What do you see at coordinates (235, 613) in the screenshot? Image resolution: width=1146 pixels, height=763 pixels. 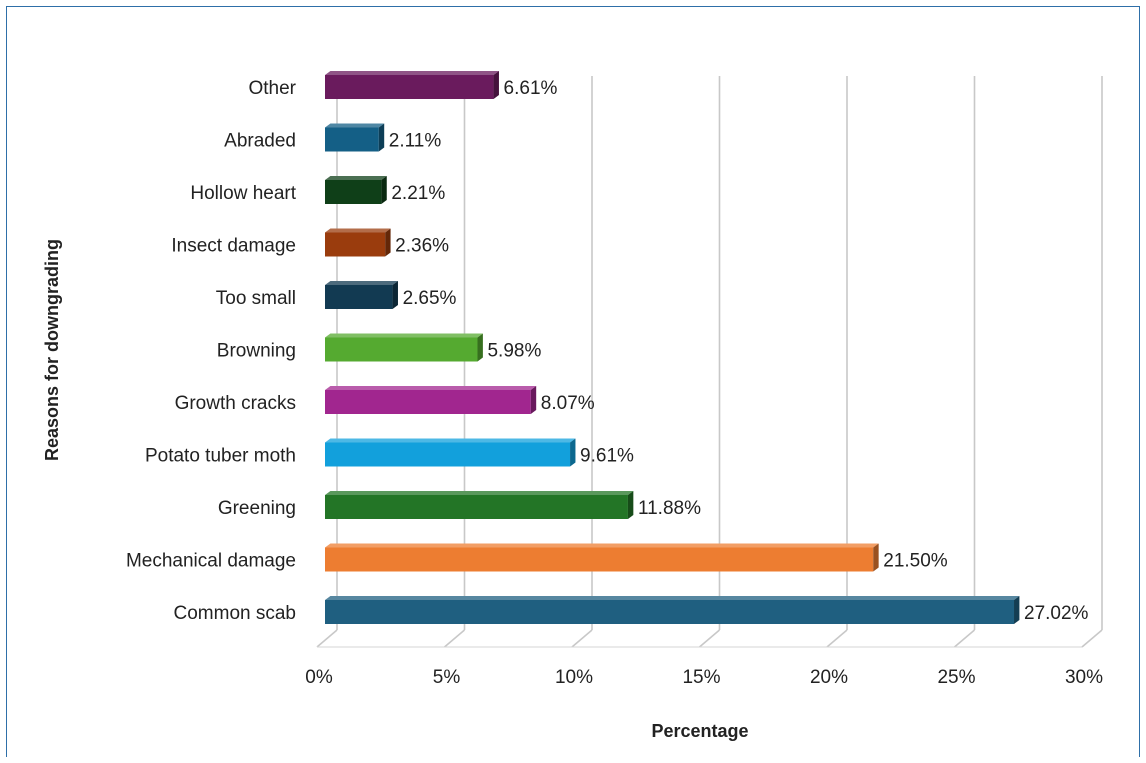 I see `category-label: Common scab` at bounding box center [235, 613].